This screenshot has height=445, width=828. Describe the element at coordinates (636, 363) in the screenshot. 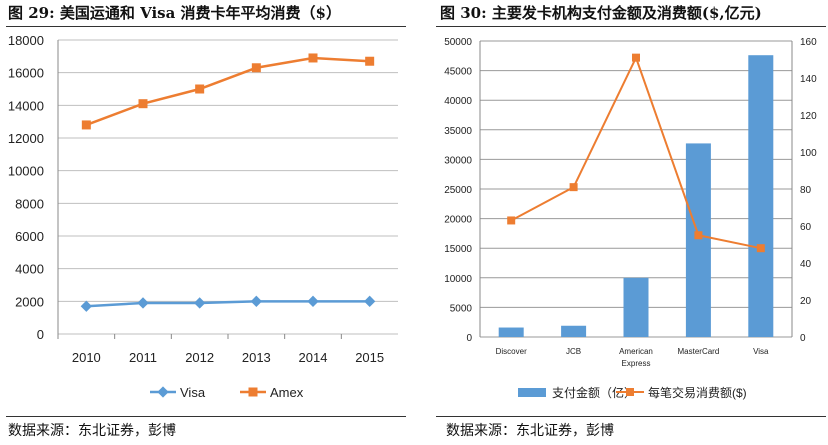

I see `x-tick-label: Express` at that location.